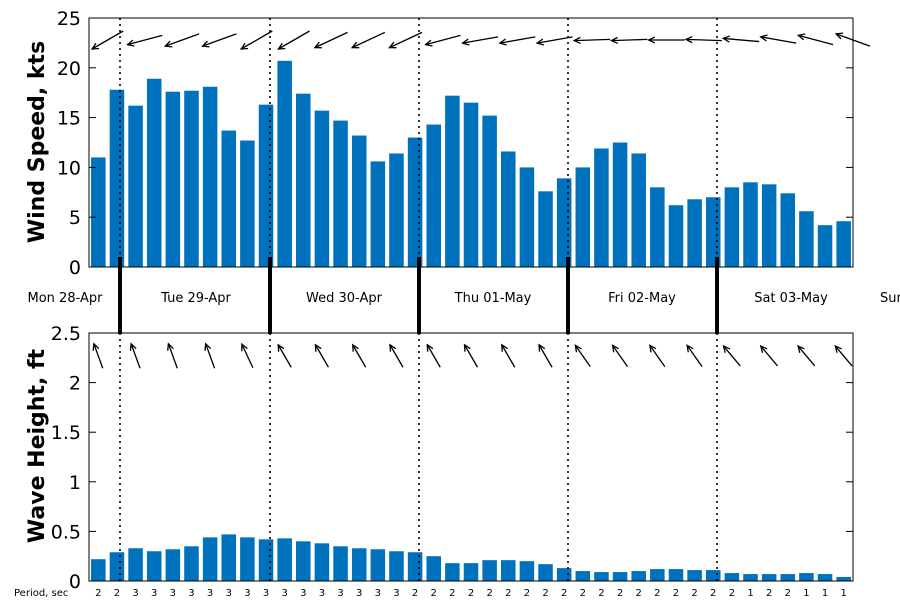 The width and height of the screenshot is (900, 600). Describe the element at coordinates (75, 218) in the screenshot. I see `wind-ytick-label: 5` at that location.